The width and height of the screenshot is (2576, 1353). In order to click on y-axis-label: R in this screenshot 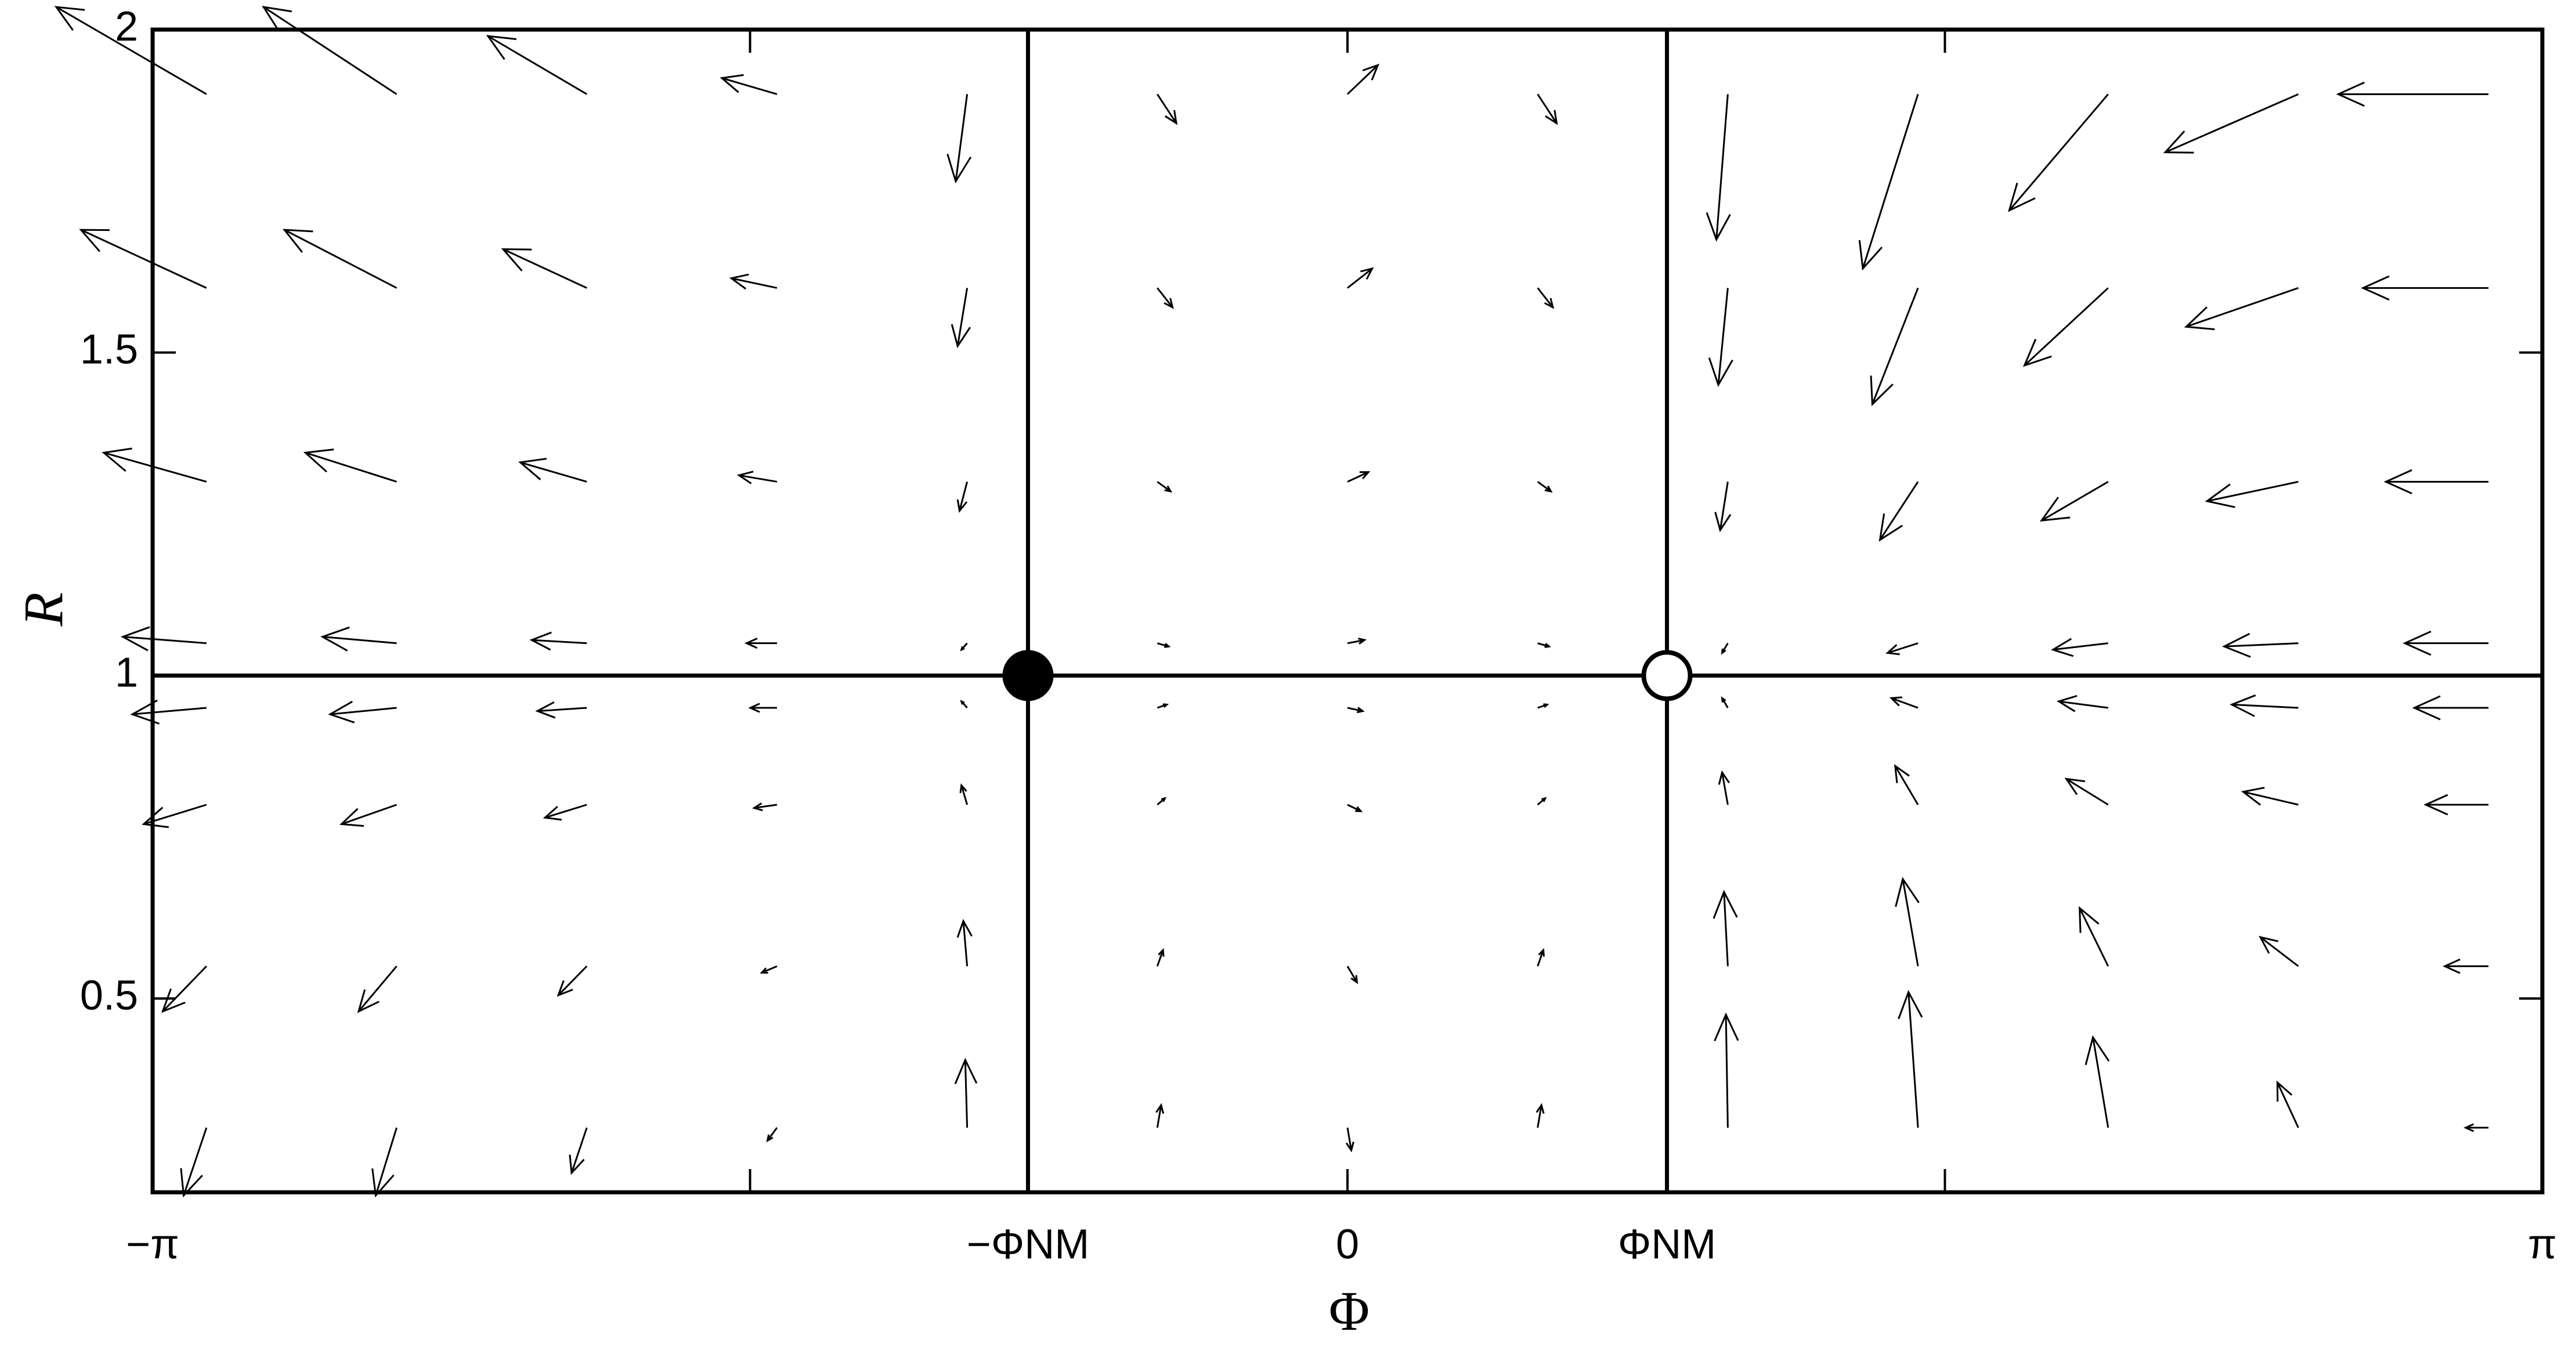, I will do `click(43, 609)`.